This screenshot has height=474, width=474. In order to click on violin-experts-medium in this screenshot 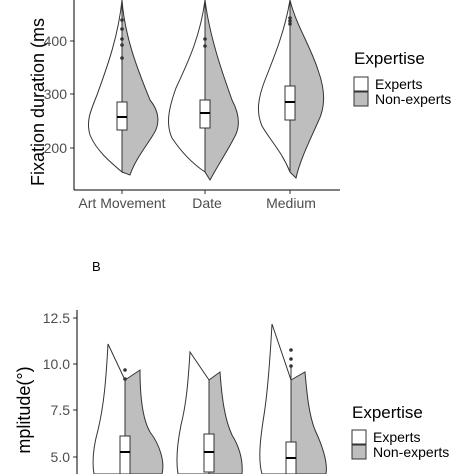, I will do `click(274, 86)`.